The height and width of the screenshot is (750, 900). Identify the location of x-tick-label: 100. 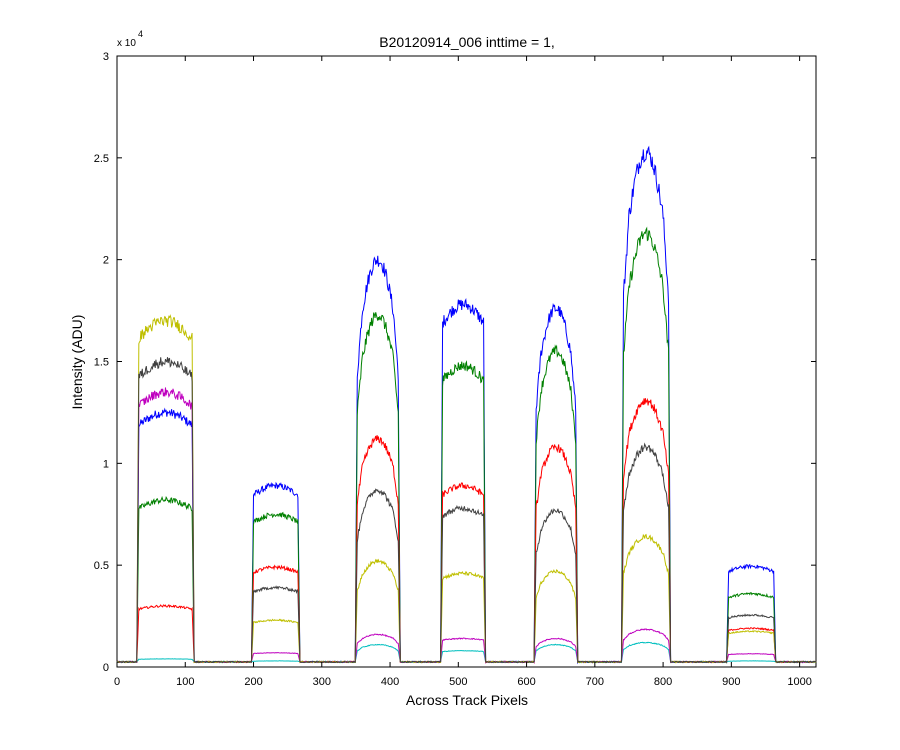
(185, 682).